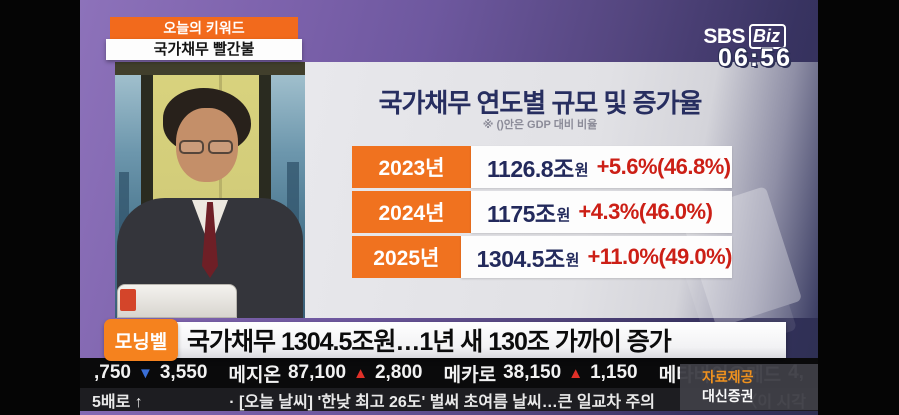  Describe the element at coordinates (521, 214) in the screenshot. I see `amount-value: 1175조` at that location.